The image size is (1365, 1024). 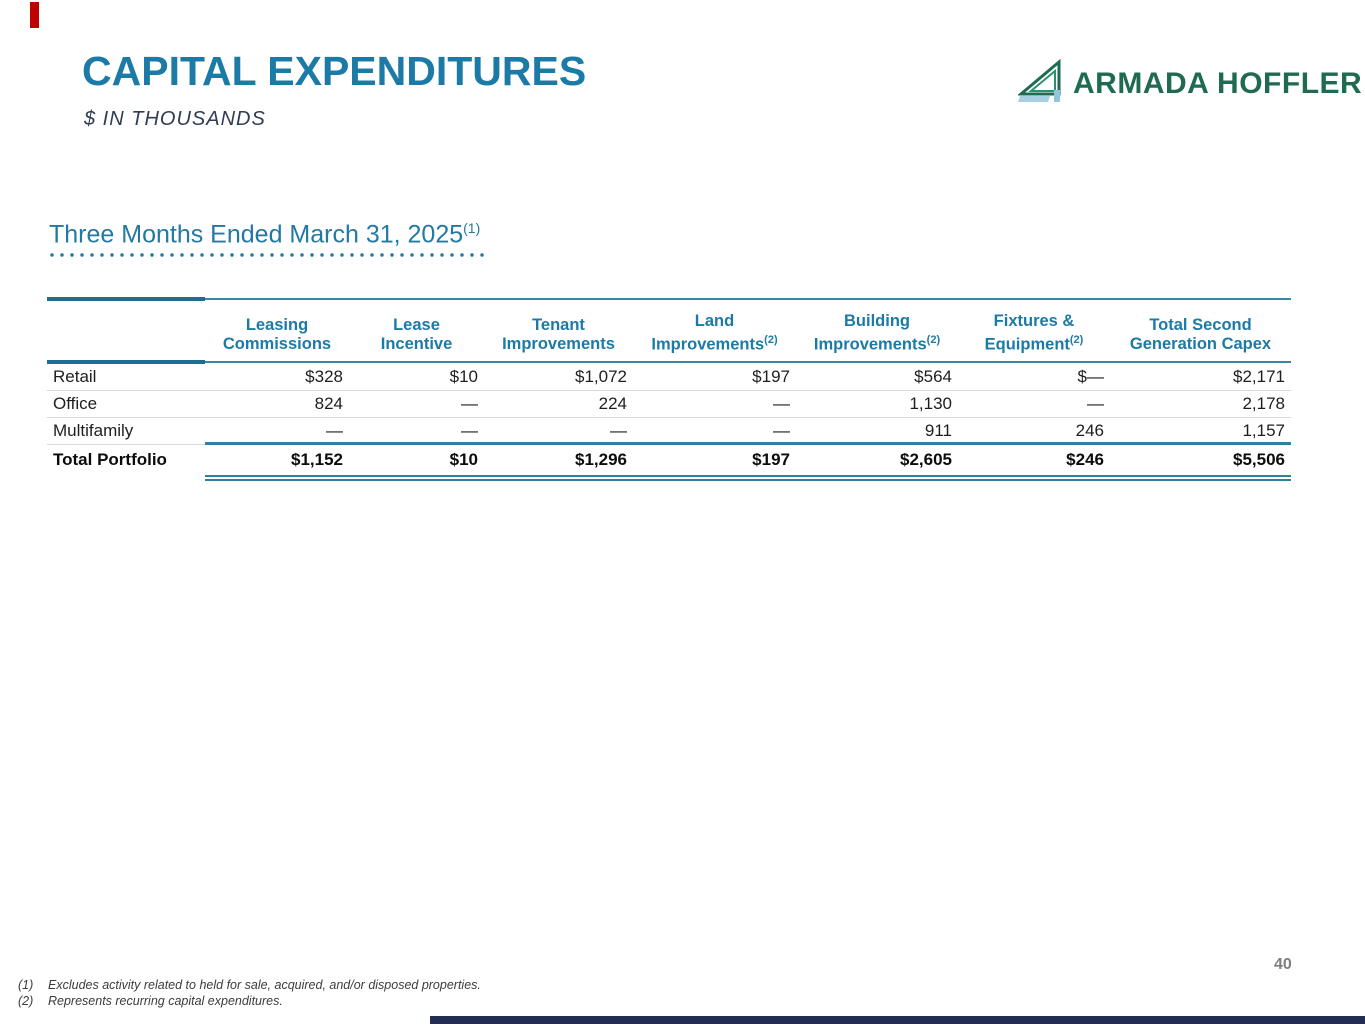 What do you see at coordinates (256, 234) in the screenshot?
I see `section-heading-text: Three Months Ended March 31, 2025` at bounding box center [256, 234].